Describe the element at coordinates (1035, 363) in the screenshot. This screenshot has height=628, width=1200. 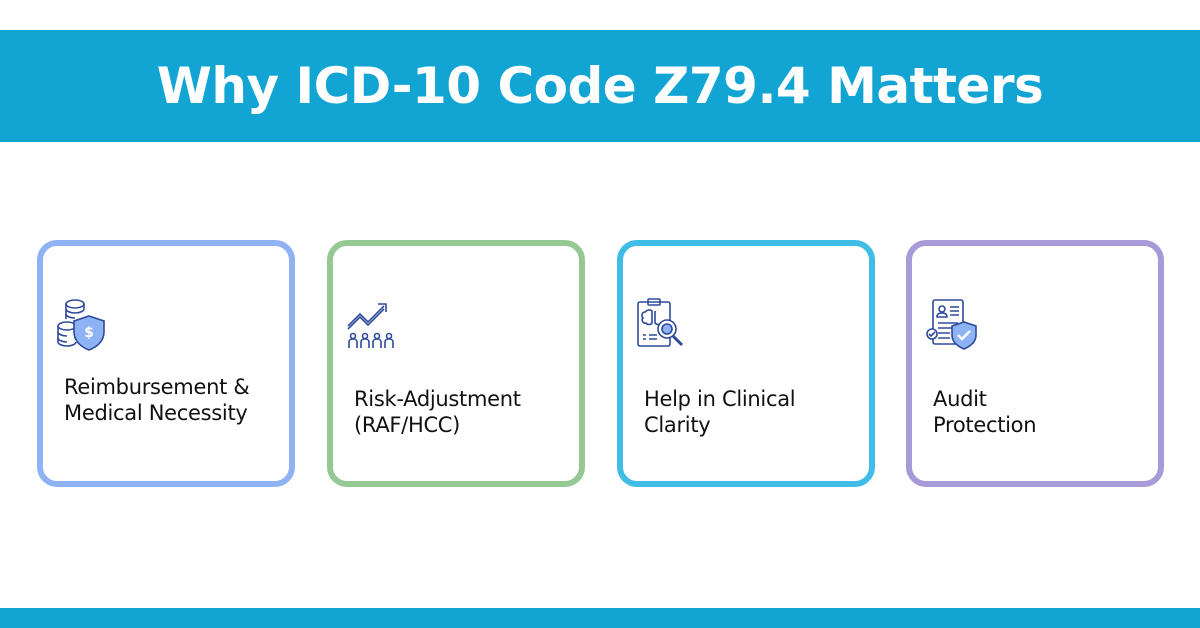
I see `card-audit-protection: Audit Protection` at that location.